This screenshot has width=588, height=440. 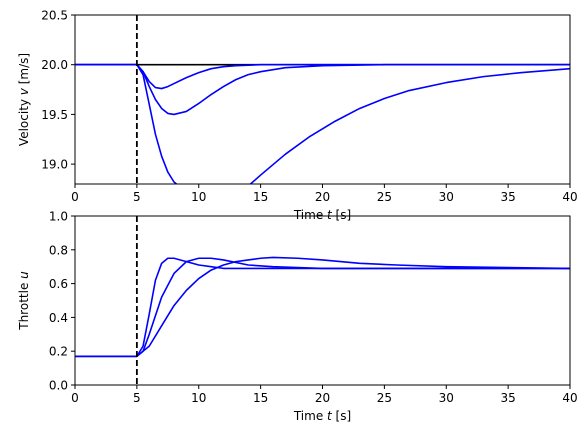 I want to click on throttle-y-tick-label: 0.0, so click(x=58, y=386).